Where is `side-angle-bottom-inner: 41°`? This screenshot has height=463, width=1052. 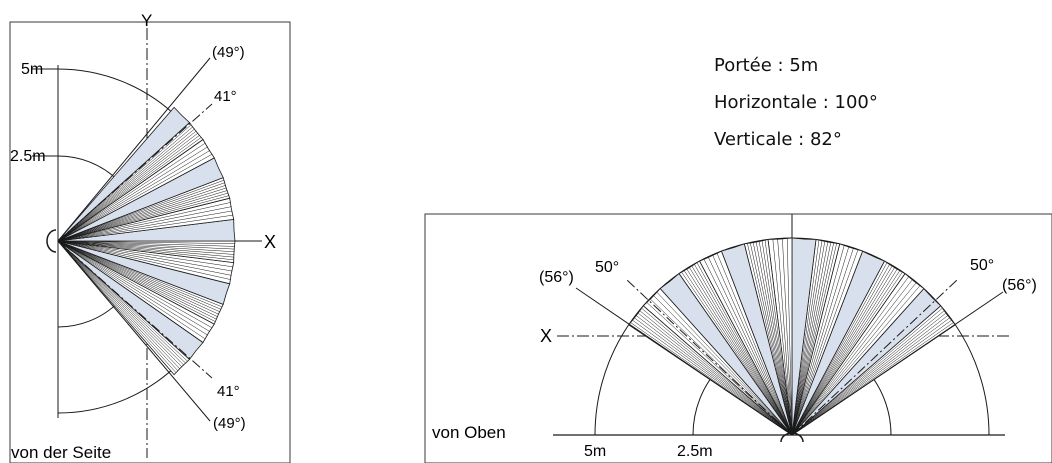
side-angle-bottom-inner: 41° is located at coordinates (228, 391).